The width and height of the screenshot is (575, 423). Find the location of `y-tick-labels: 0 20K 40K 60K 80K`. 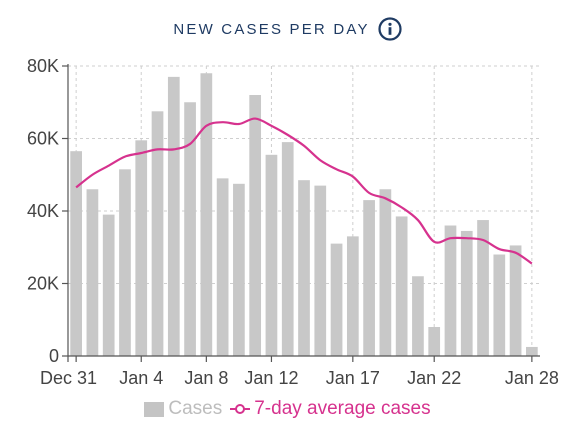

y-tick-labels: 0 20K 40K 60K 80K is located at coordinates (43, 211).